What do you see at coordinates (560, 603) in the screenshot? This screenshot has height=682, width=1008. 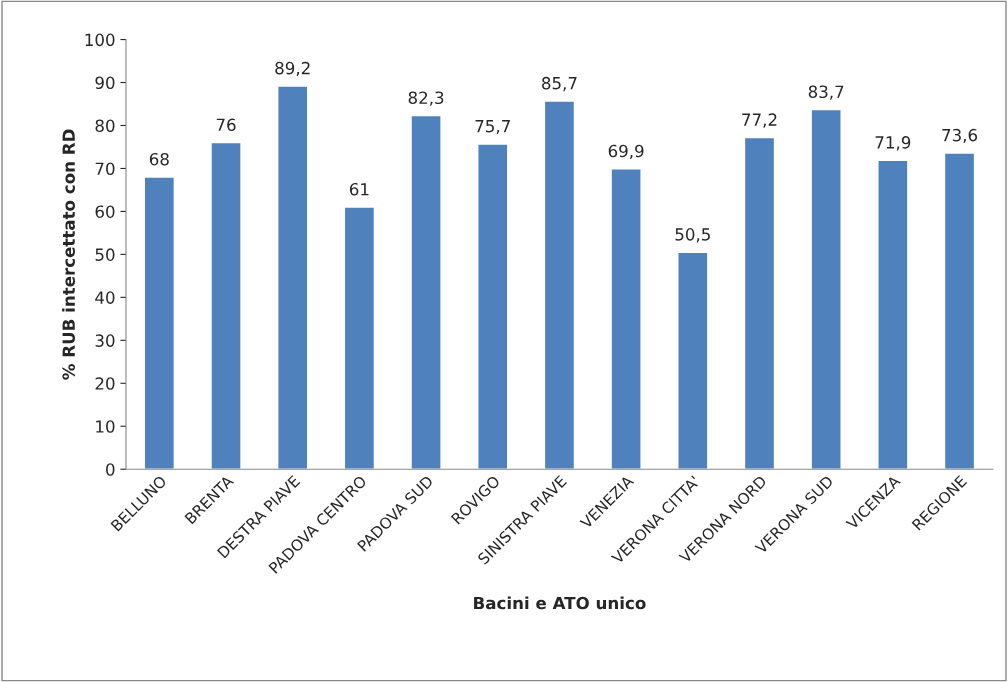 I see `x-axis-title: Bacini e ATO unico` at bounding box center [560, 603].